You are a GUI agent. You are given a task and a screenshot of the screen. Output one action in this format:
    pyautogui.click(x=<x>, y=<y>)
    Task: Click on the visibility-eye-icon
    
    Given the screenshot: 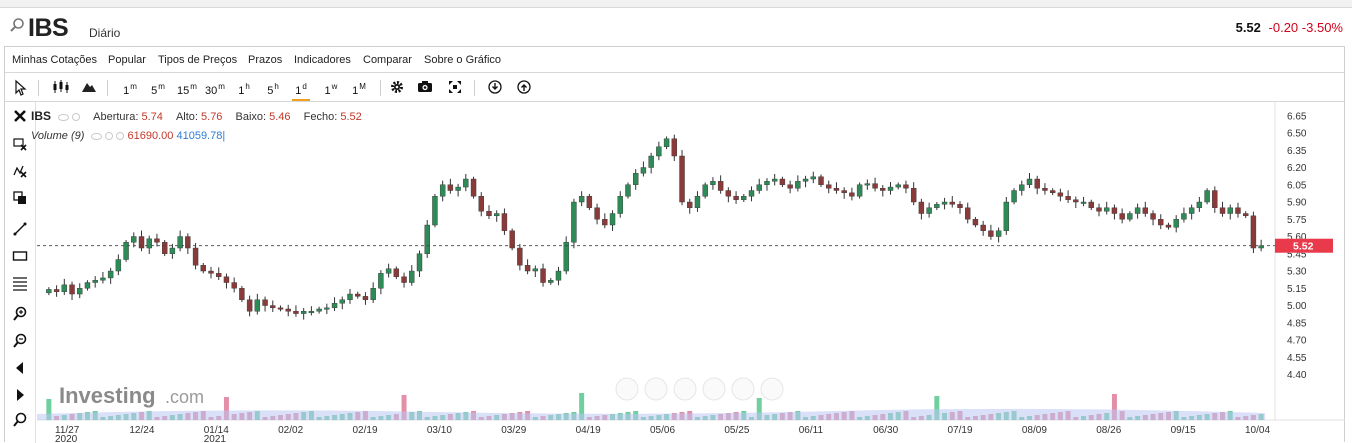 What is the action you would take?
    pyautogui.click(x=64, y=117)
    